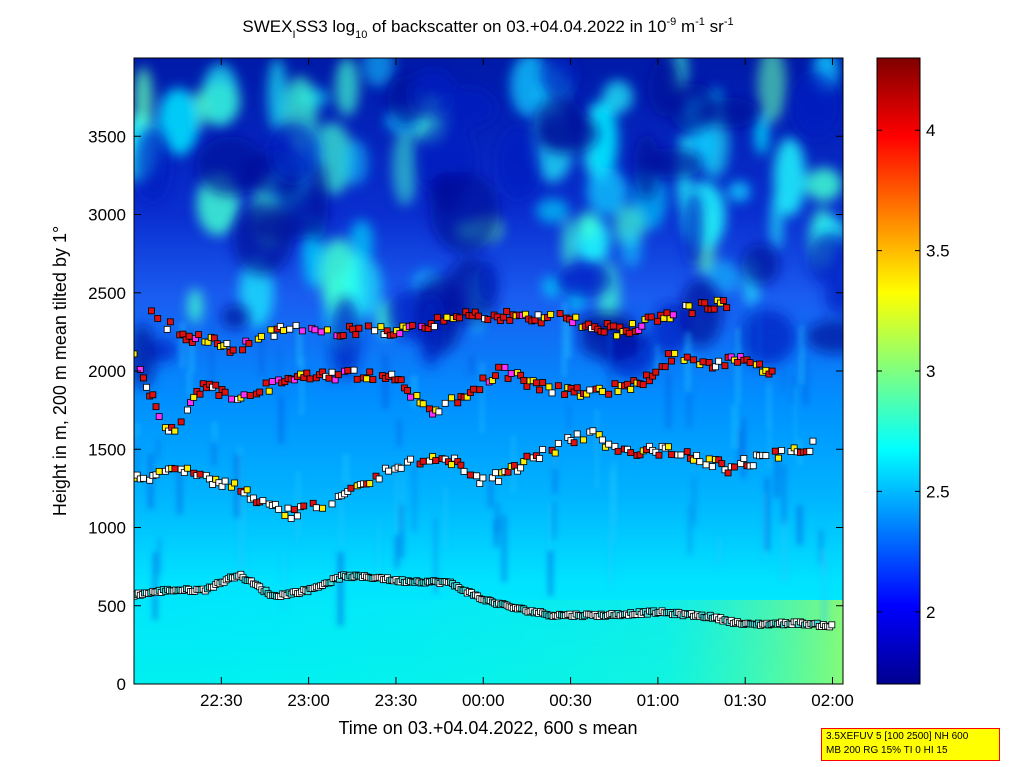 Image resolution: width=1023 pixels, height=767 pixels. Describe the element at coordinates (930, 612) in the screenshot. I see `colorbar-tick-label: 2` at that location.